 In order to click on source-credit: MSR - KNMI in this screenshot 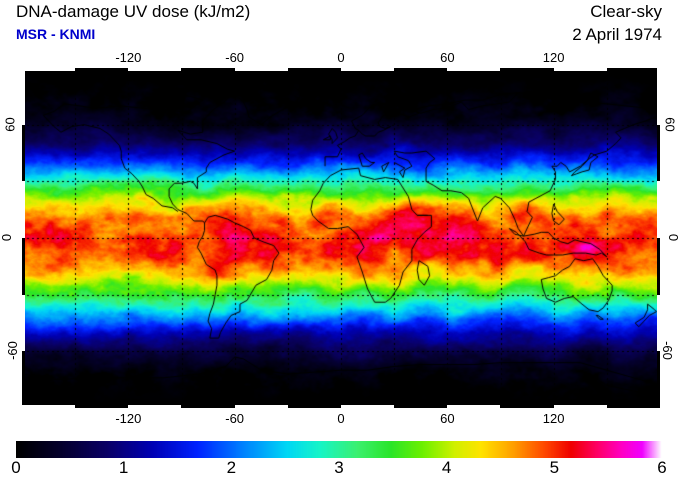, I will do `click(56, 34)`.